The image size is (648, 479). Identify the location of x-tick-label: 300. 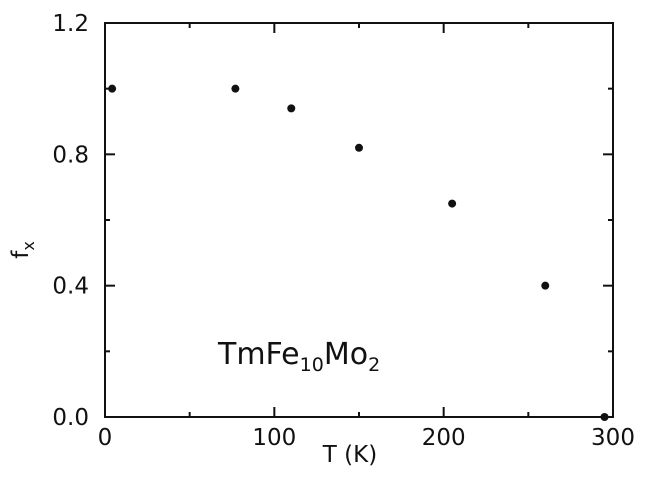
(613, 438).